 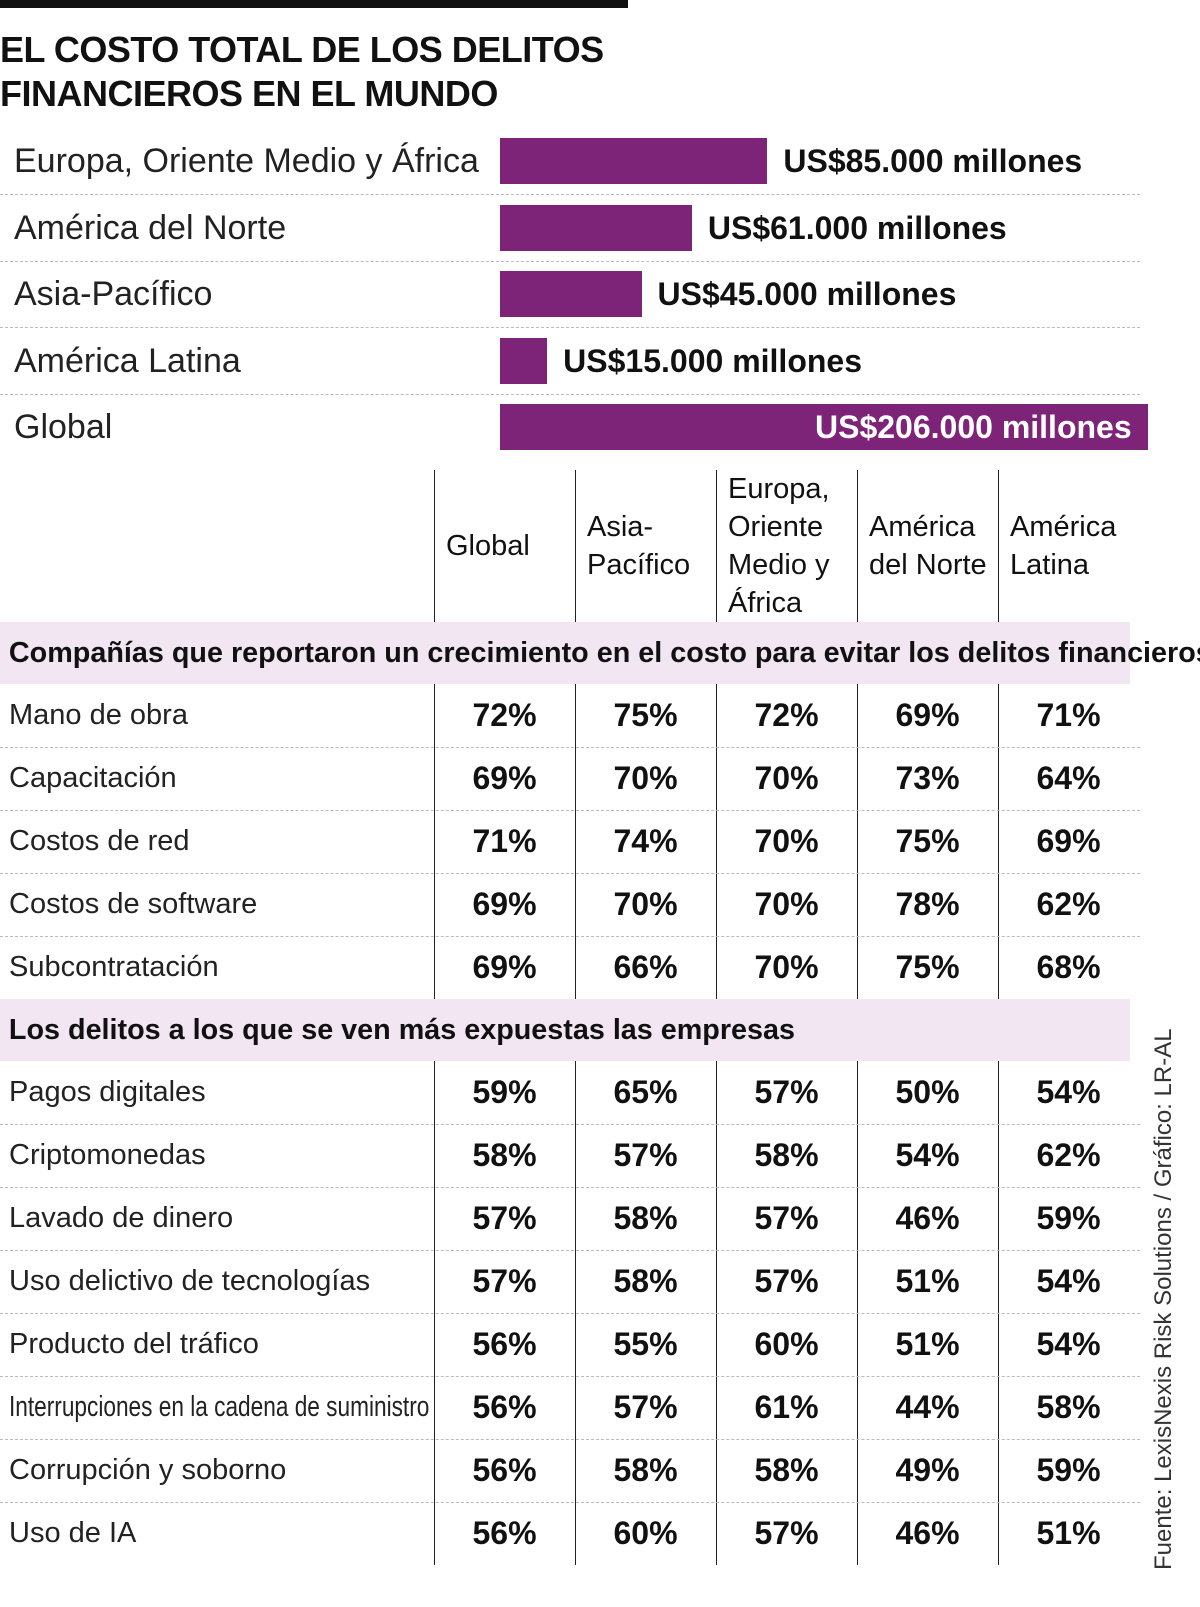 I want to click on row-label: Criptomonedas, so click(x=107, y=1155).